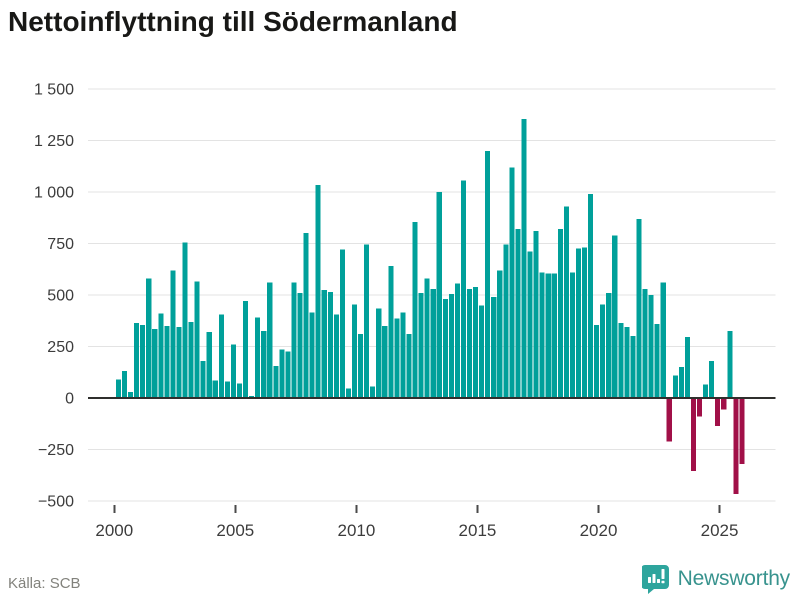 The height and width of the screenshot is (600, 800). What do you see at coordinates (478, 530) in the screenshot?
I see `x-axis-tick-label: 2015` at bounding box center [478, 530].